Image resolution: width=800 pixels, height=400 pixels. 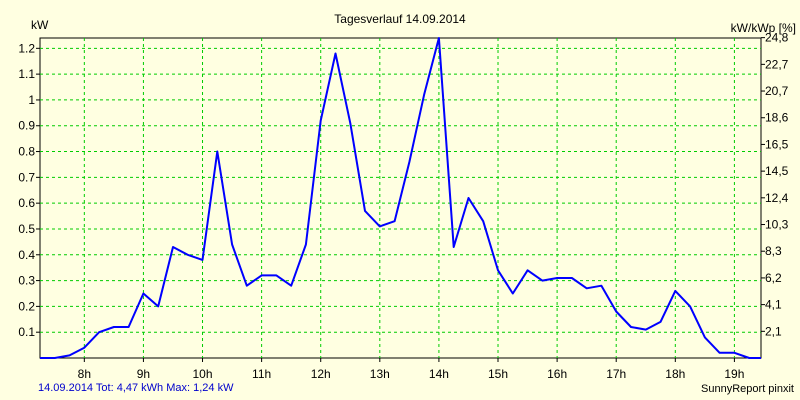 What do you see at coordinates (773, 305) in the screenshot?
I see `y-tick-label-right: 4,1` at bounding box center [773, 305].